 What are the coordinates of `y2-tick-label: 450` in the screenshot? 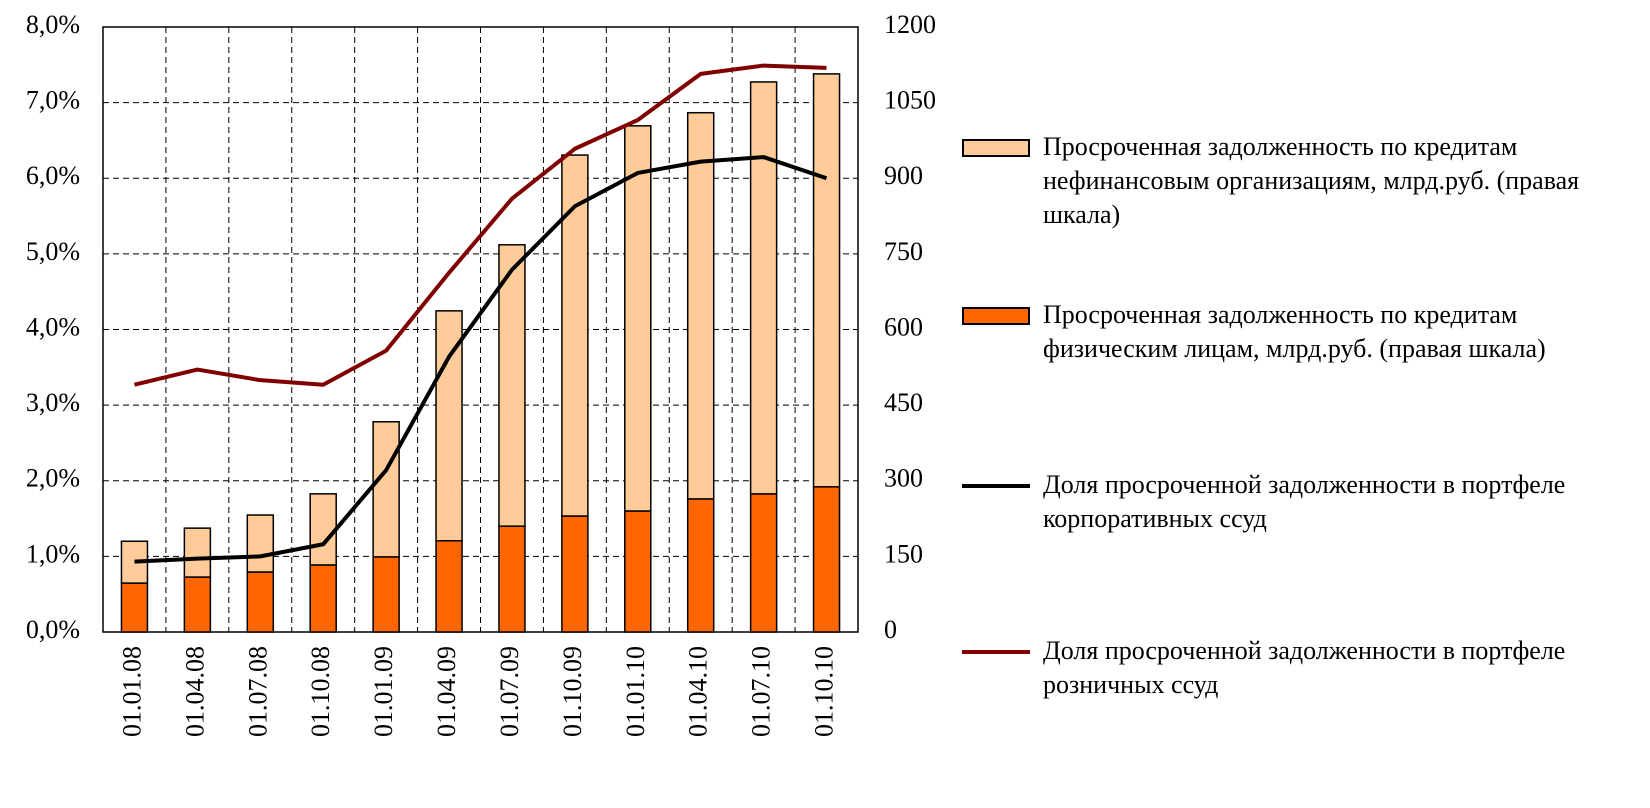 It's located at (903, 402).